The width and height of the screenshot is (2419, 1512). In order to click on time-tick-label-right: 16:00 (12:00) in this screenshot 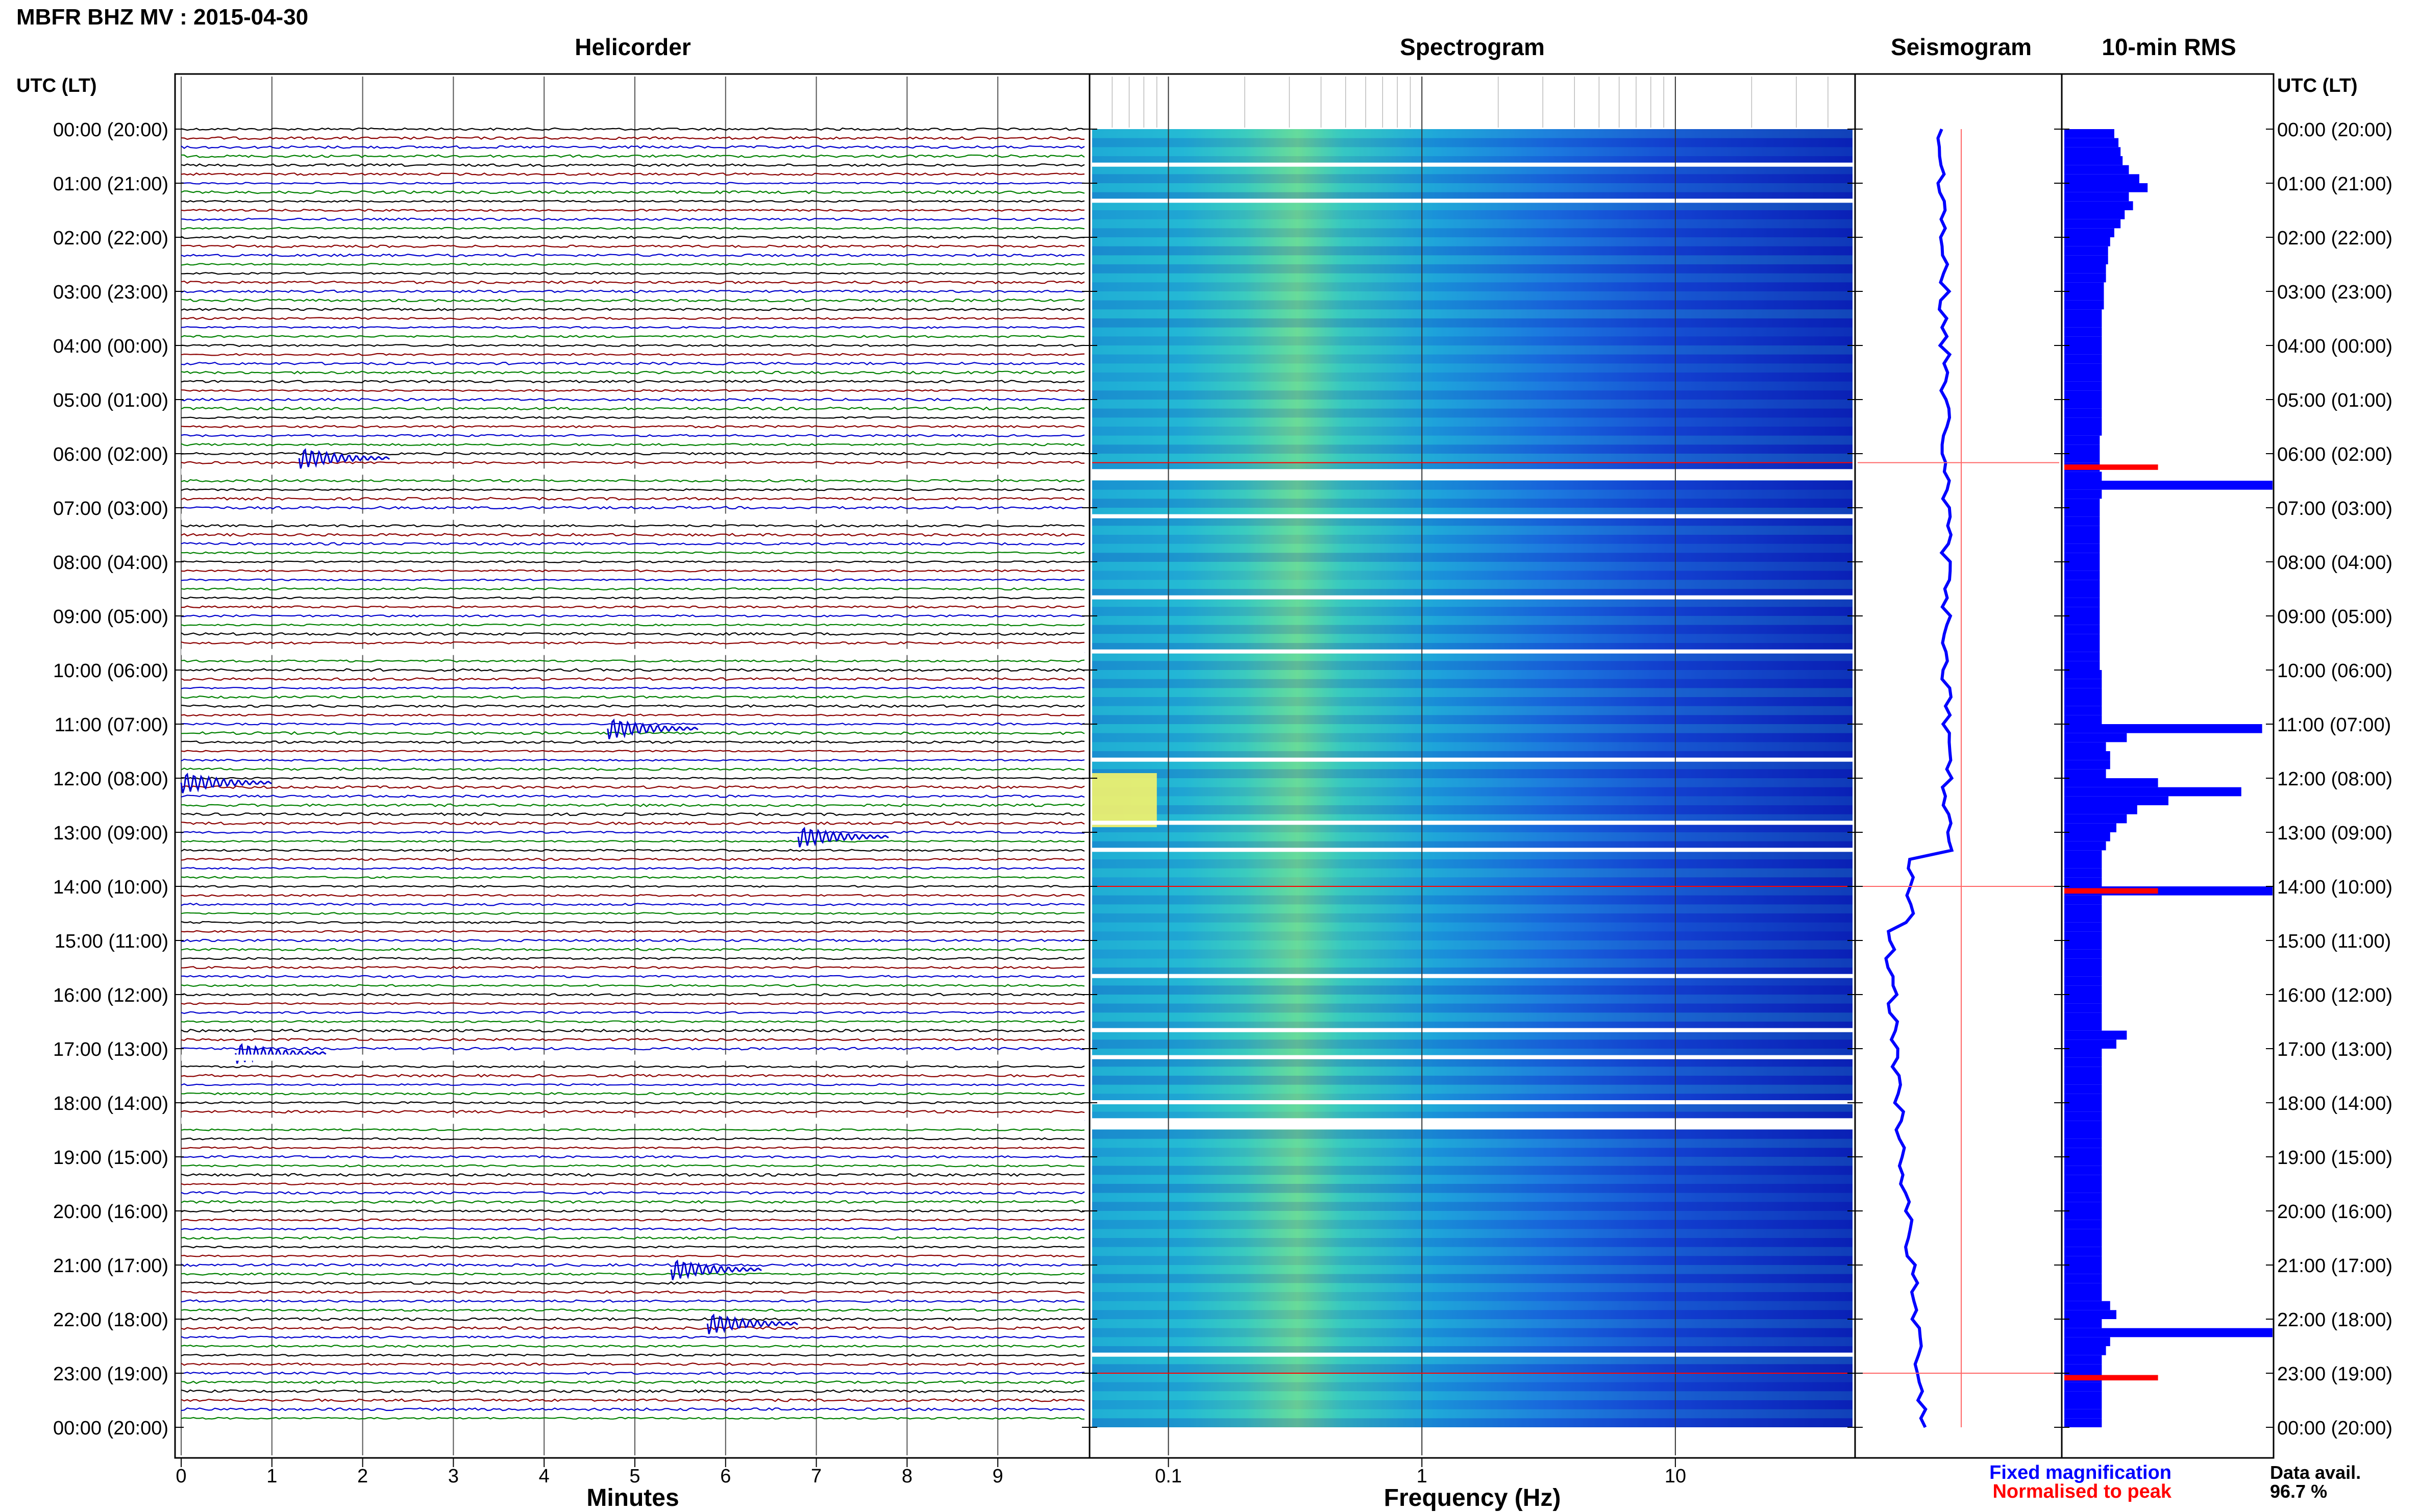, I will do `click(2334, 995)`.